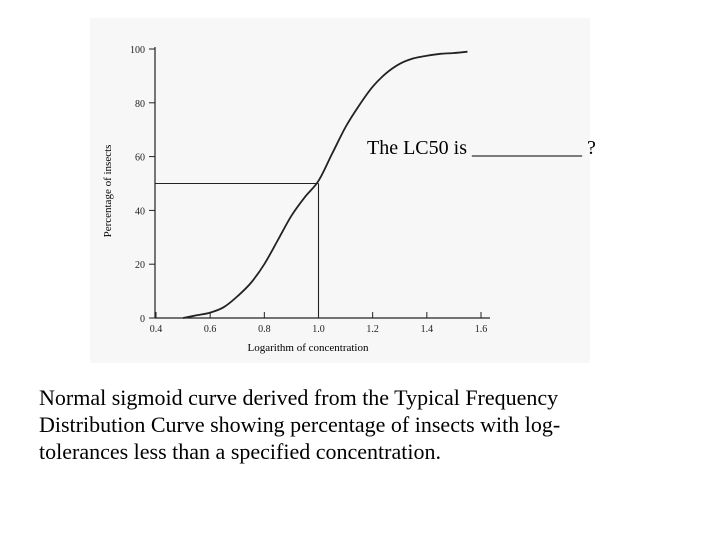 The width and height of the screenshot is (720, 540). I want to click on x-tick-label: 0.6, so click(210, 329).